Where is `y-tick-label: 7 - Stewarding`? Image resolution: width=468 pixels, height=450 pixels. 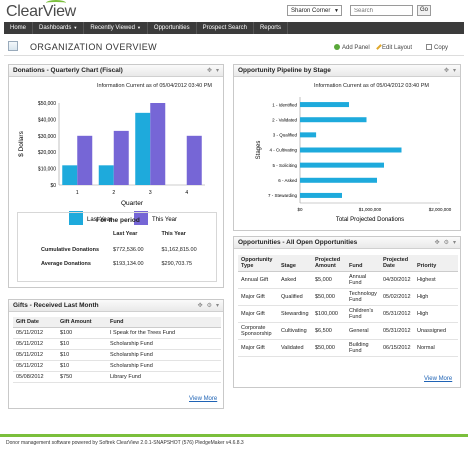 y-tick-label: 7 - Stewarding is located at coordinates (283, 195).